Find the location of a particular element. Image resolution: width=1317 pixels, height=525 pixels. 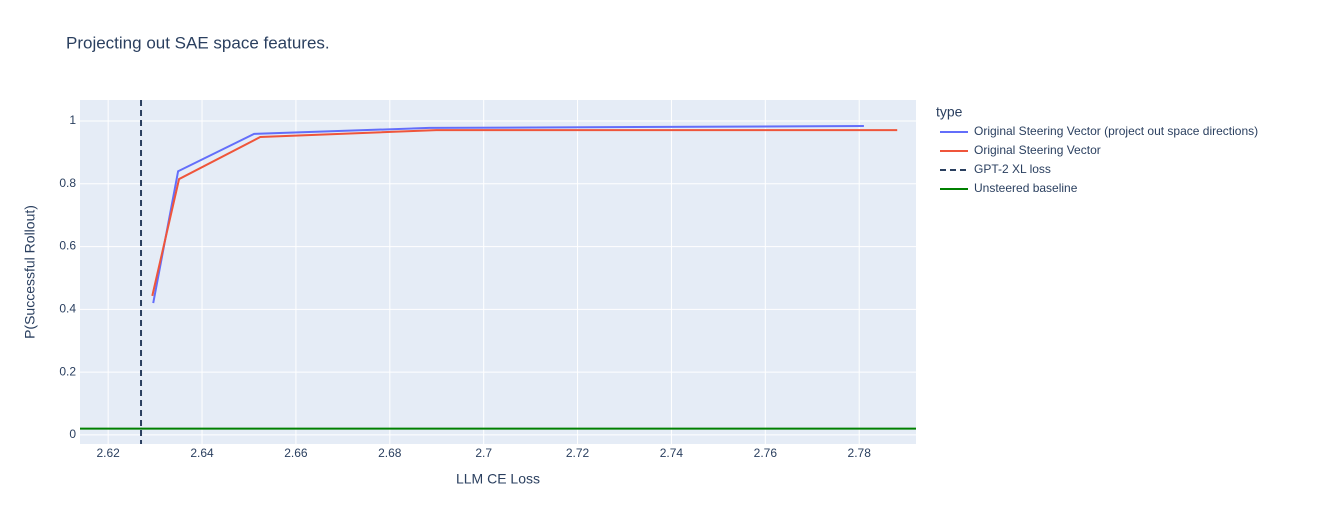

x-tick-label: 2.72 is located at coordinates (578, 453).